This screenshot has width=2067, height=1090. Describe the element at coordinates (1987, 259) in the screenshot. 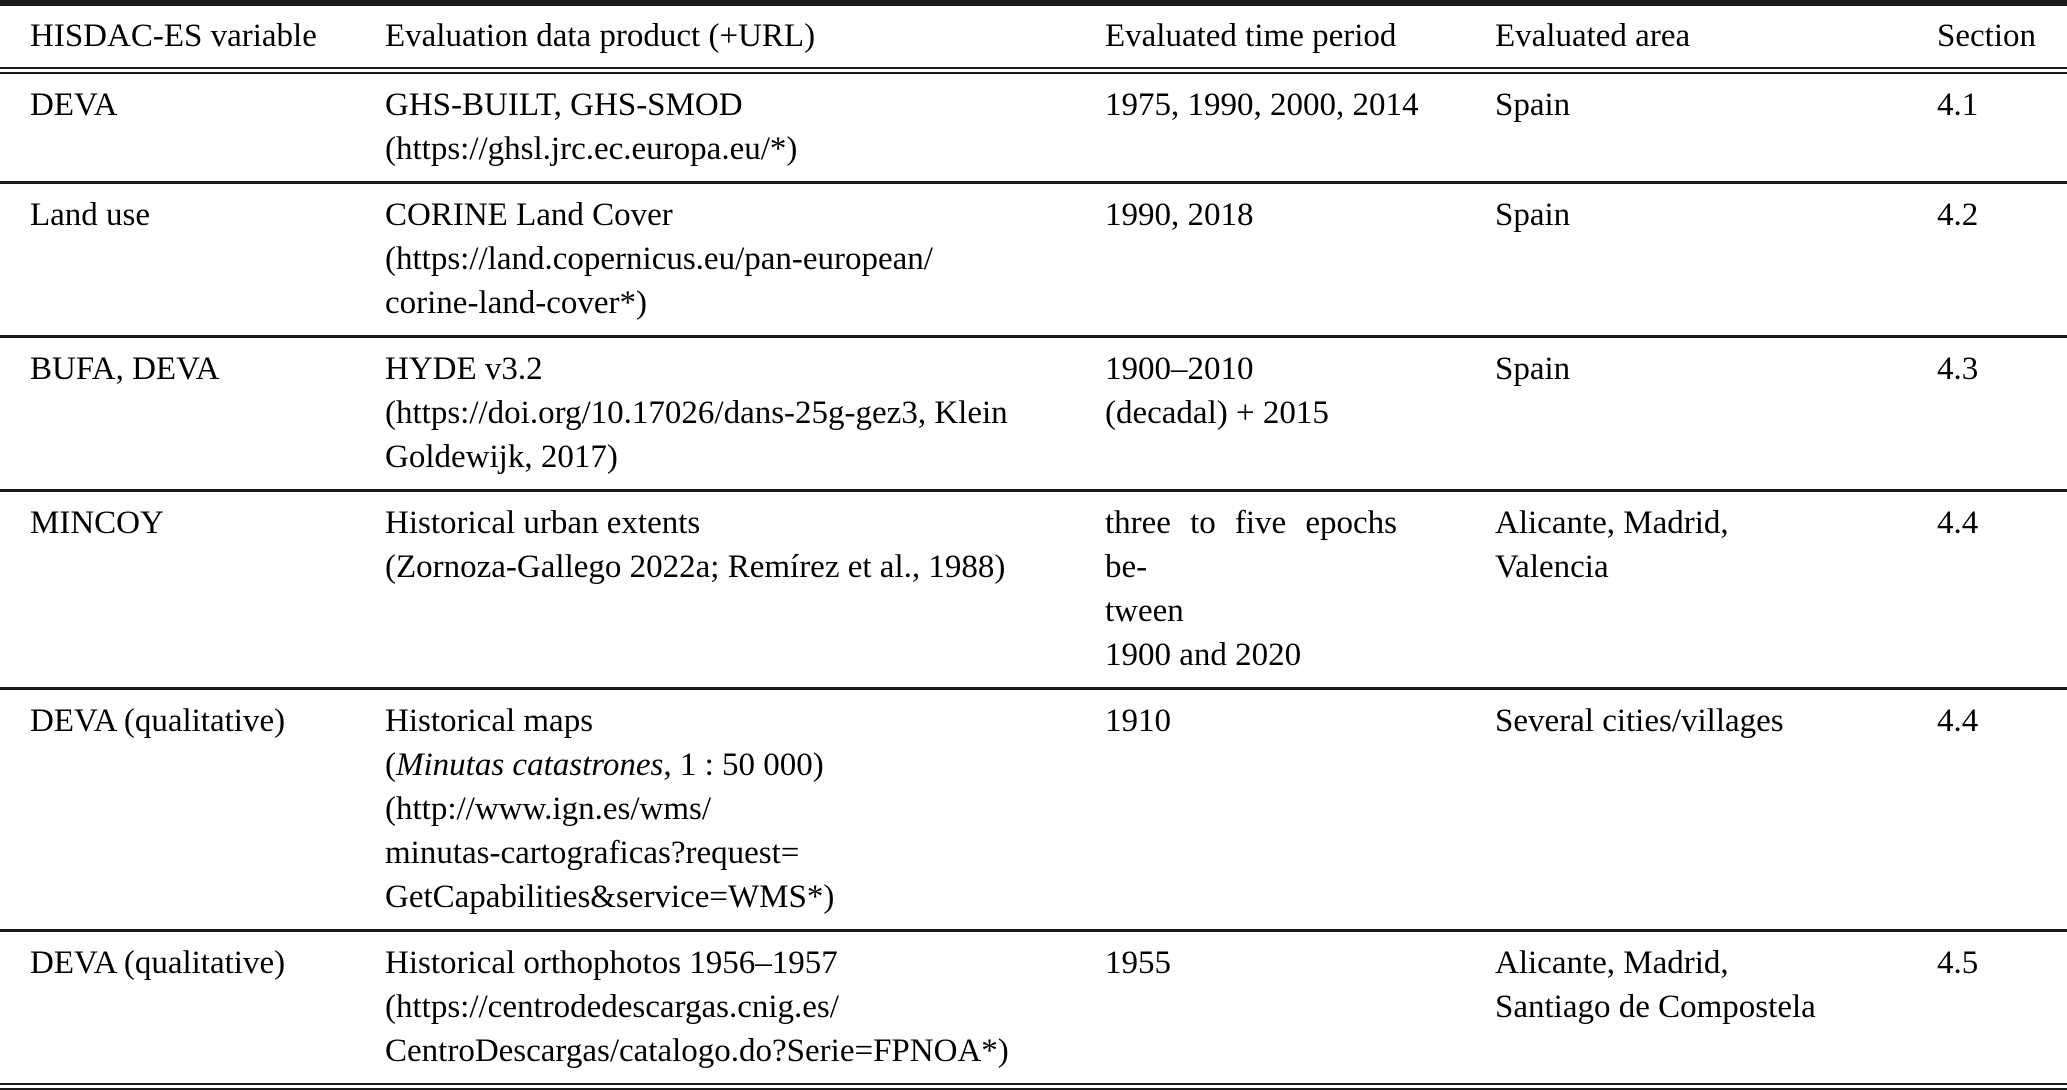

I see `cell-section: 4.2` at that location.